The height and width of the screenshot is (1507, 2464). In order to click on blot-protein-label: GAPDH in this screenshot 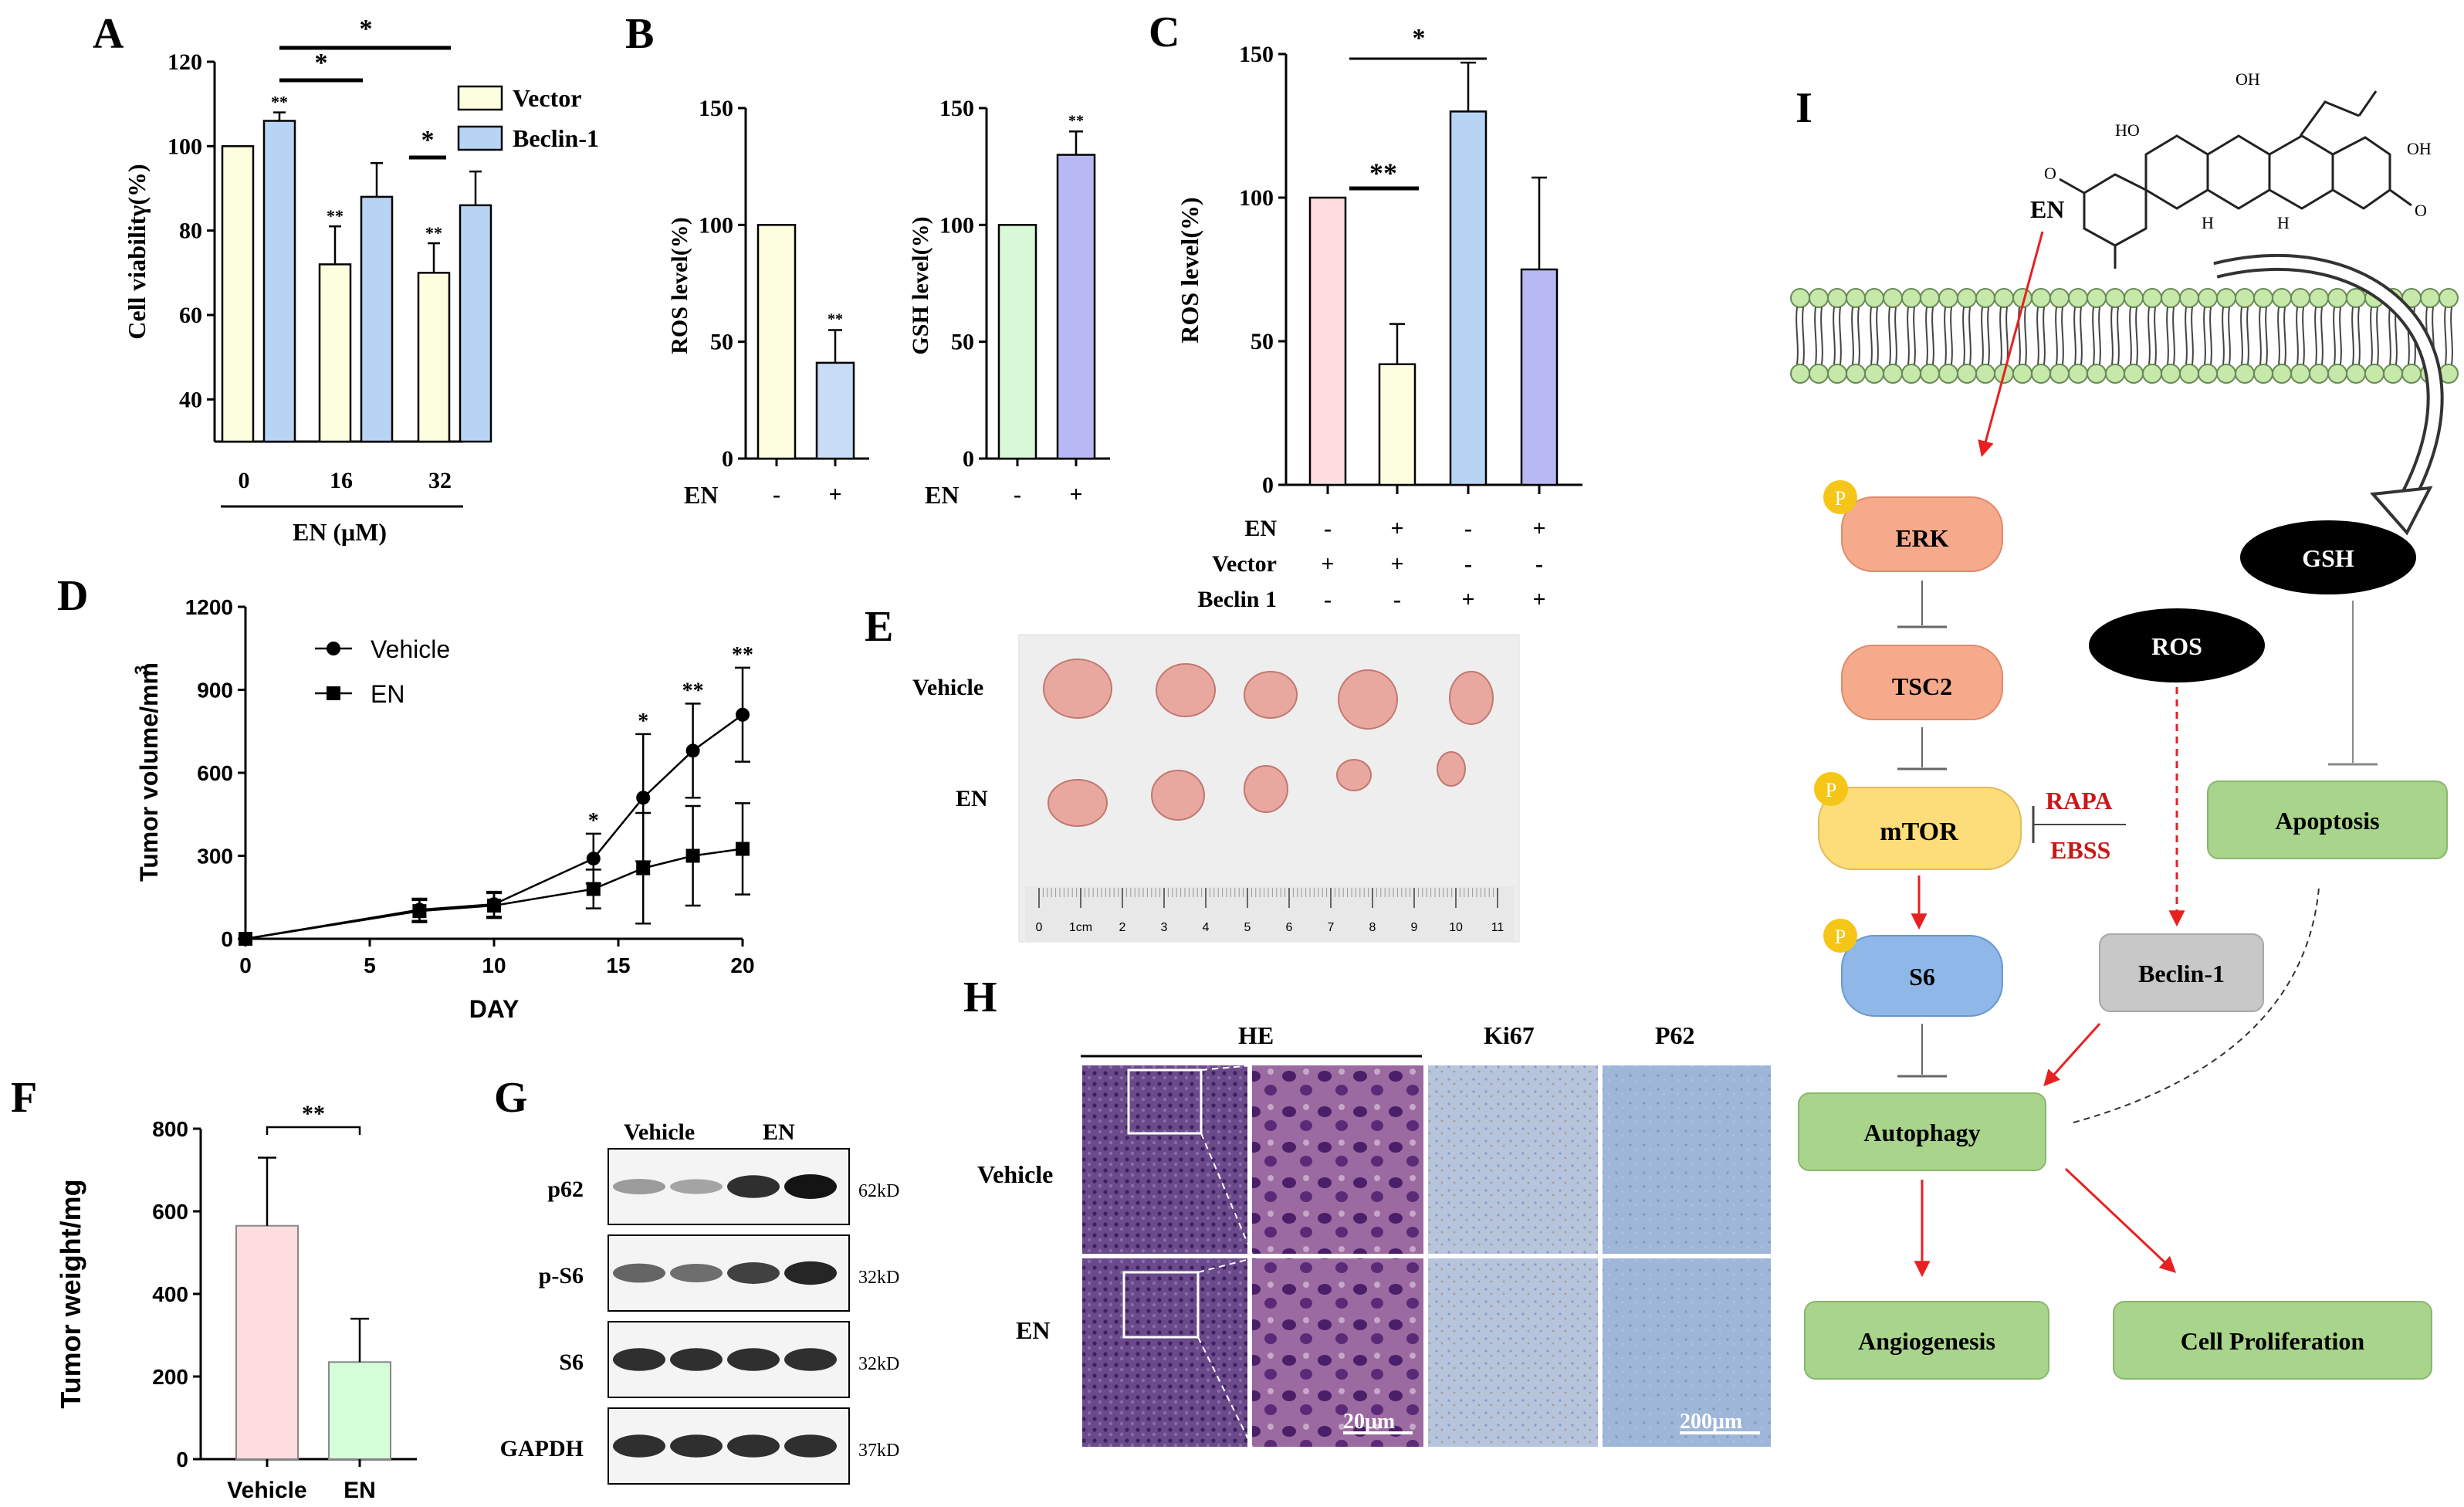, I will do `click(542, 1448)`.